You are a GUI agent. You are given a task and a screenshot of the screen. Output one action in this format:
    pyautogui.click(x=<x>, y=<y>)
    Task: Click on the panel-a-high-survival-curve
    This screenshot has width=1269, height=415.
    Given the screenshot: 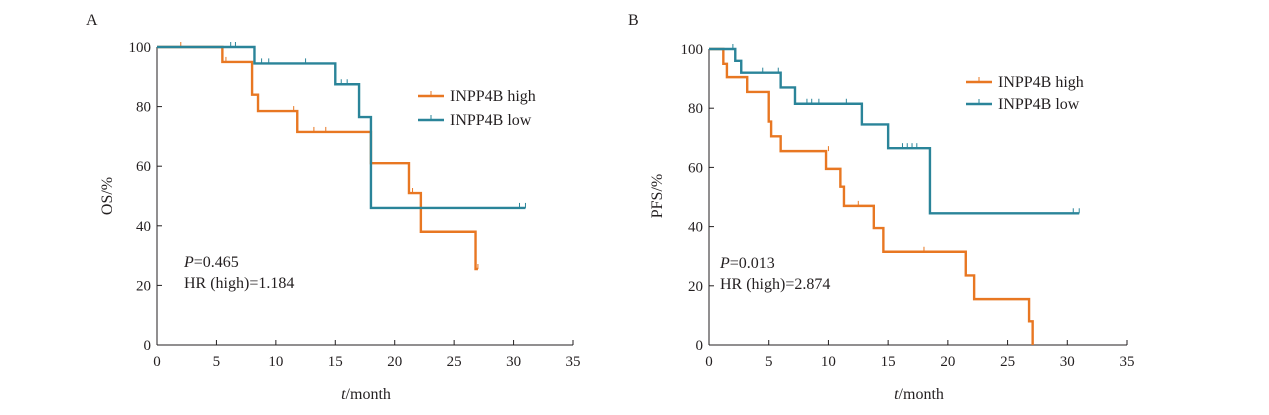 What is the action you would take?
    pyautogui.click(x=317, y=158)
    